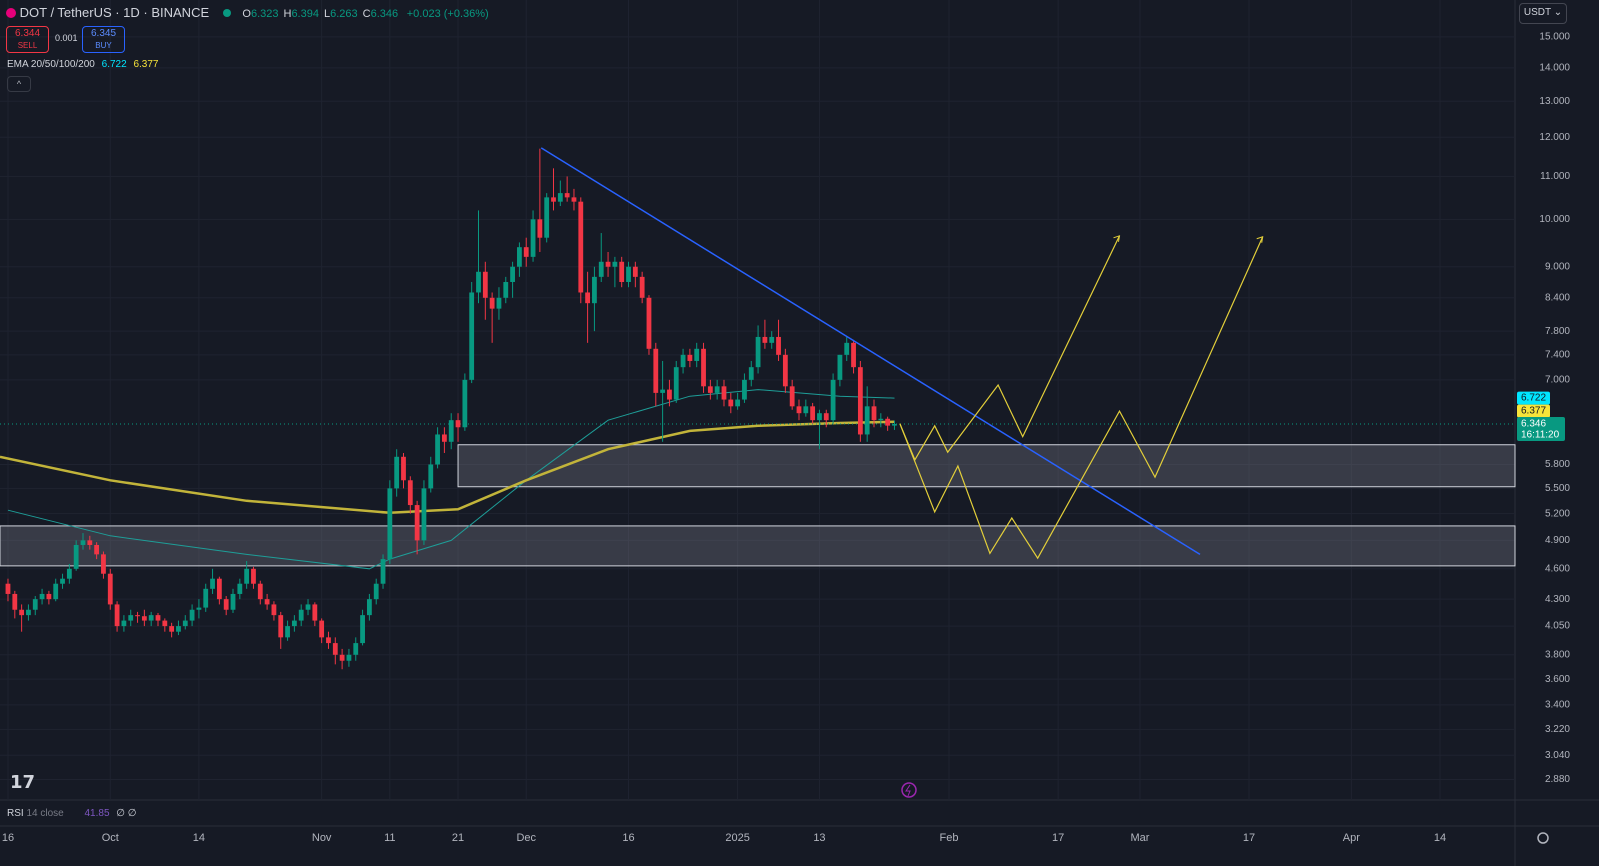  I want to click on y-tick-label: 4.300, so click(1557, 599).